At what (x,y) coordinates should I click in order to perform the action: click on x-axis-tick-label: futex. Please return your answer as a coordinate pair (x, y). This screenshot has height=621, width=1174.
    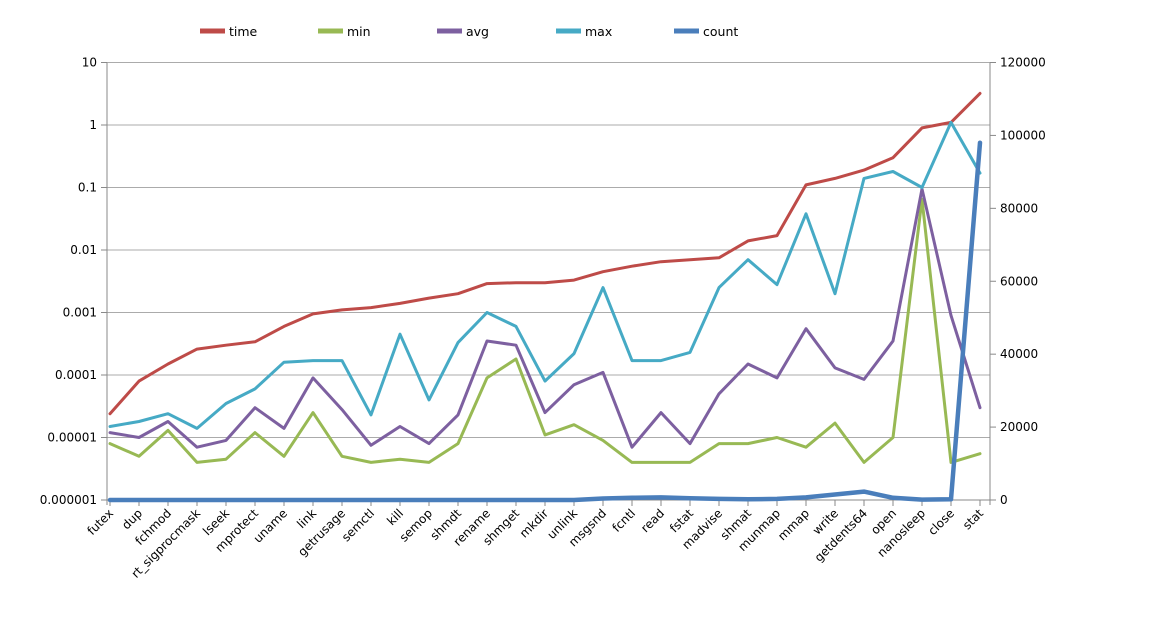
    Looking at the image, I should click on (100, 522).